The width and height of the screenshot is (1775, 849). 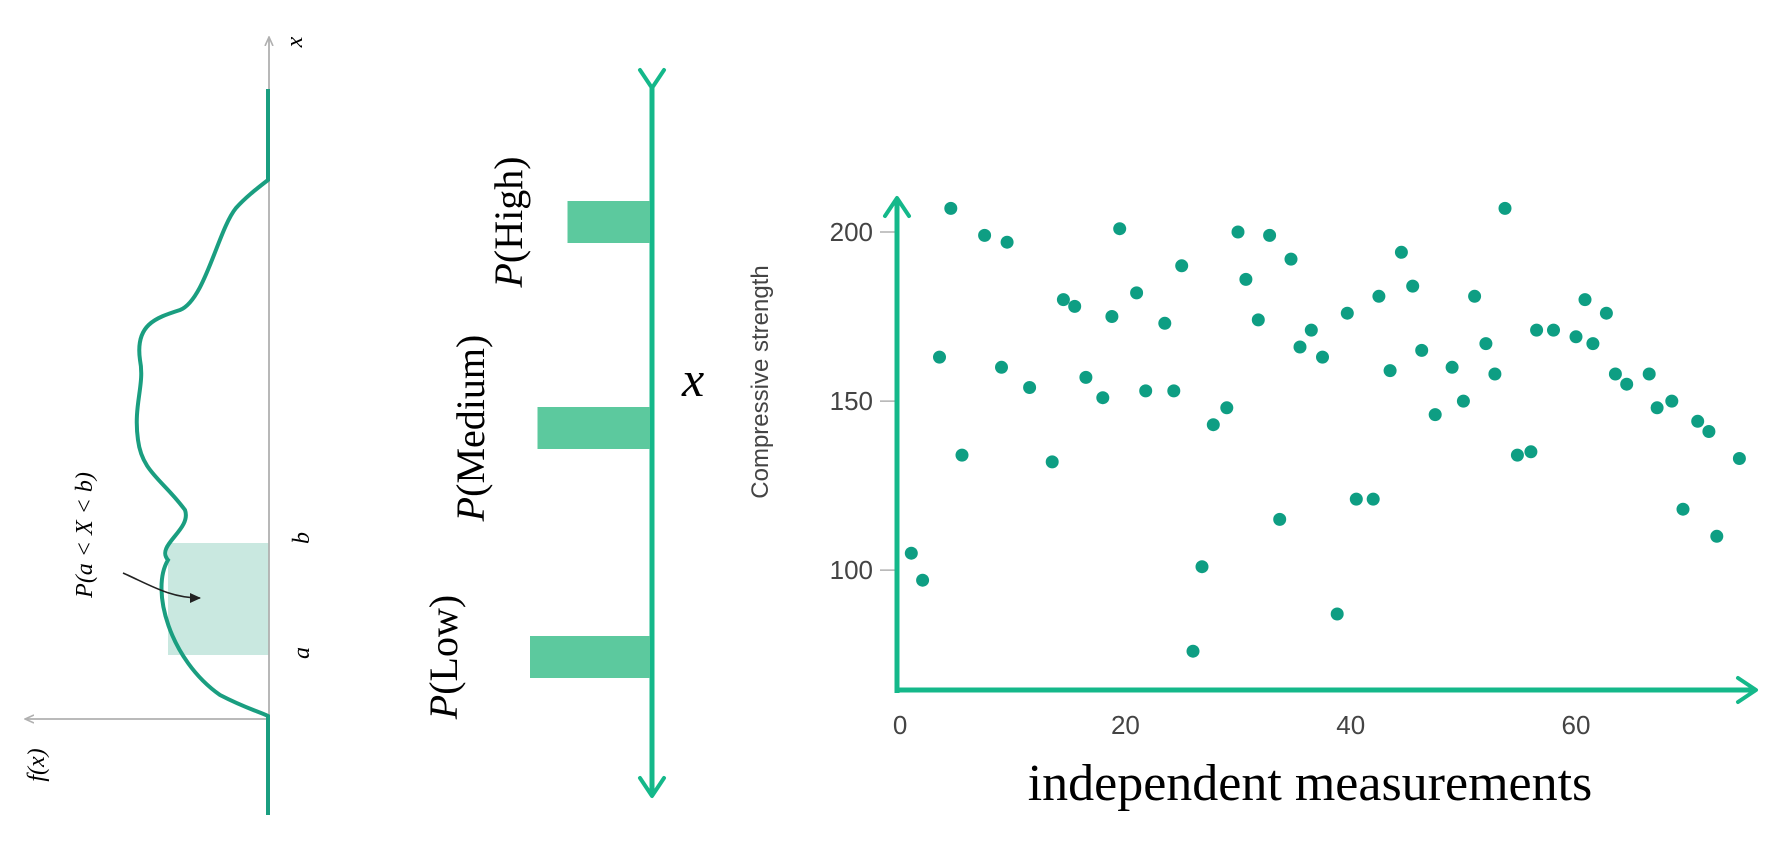 I want to click on categorical-bar-panel: x P(High) P(Medium) P(Low), so click(x=562, y=433).